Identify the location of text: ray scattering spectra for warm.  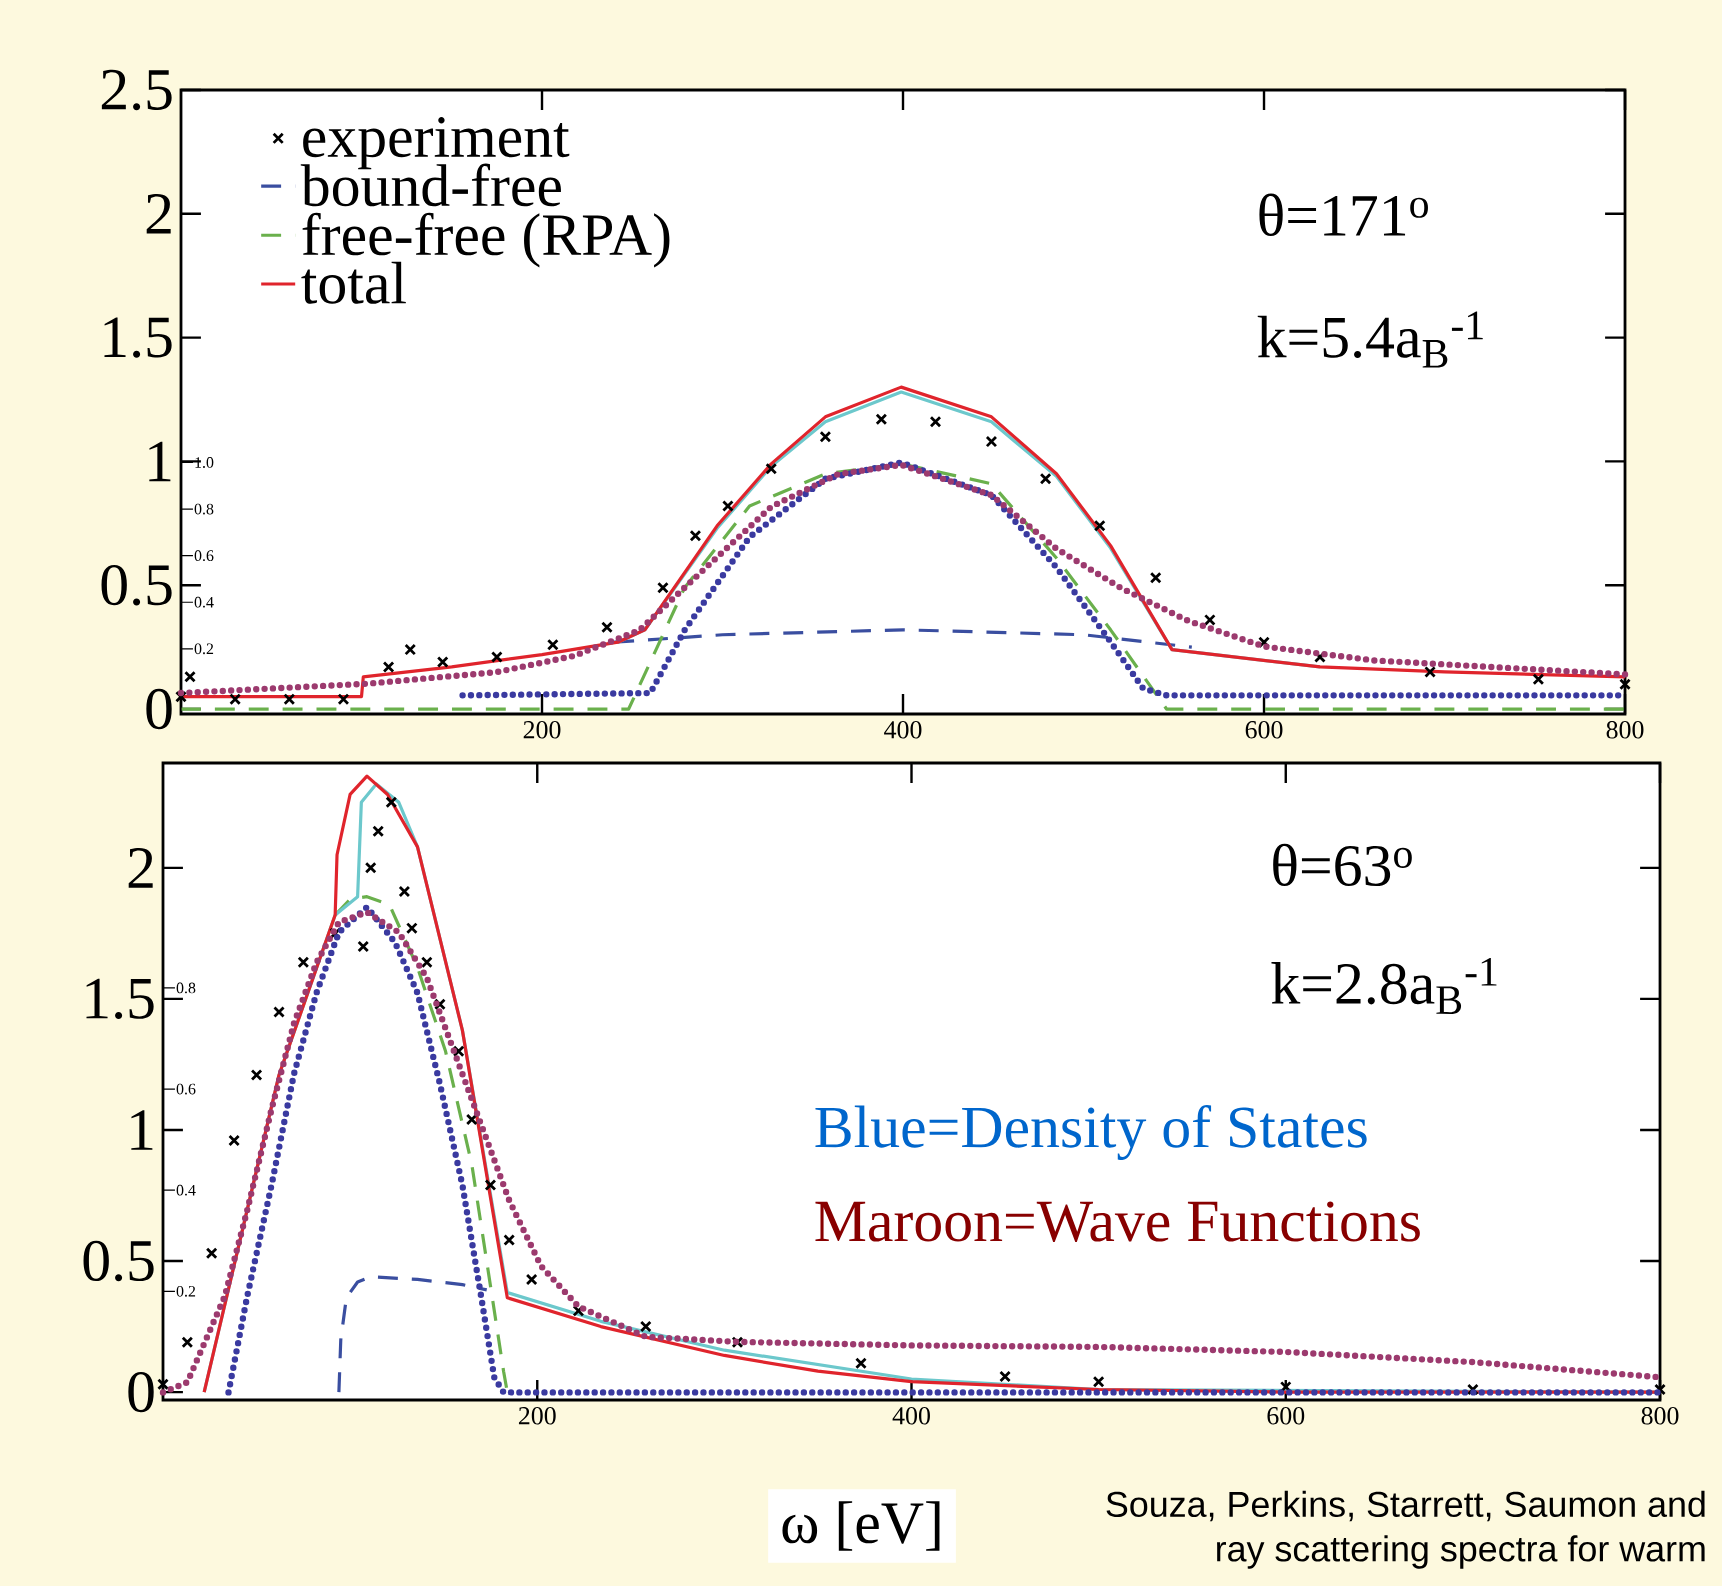
(1461, 1552).